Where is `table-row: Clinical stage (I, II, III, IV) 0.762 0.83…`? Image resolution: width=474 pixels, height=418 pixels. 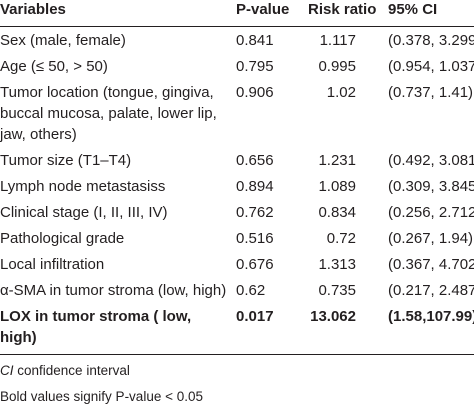
table-row: Clinical stage (I, II, III, IV) 0.762 0.83… is located at coordinates (237, 212).